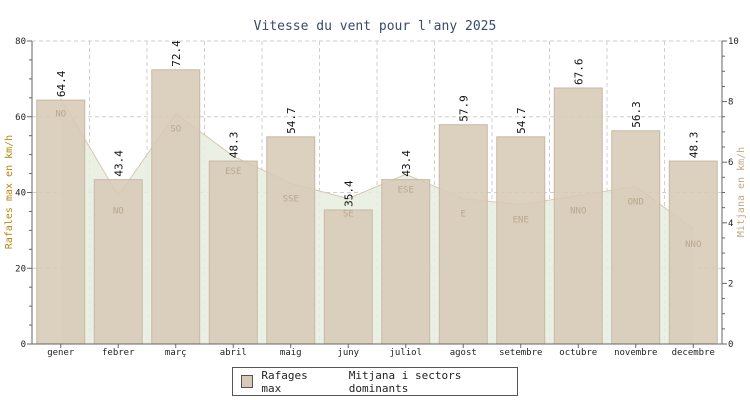 Image resolution: width=750 pixels, height=400 pixels. What do you see at coordinates (636, 114) in the screenshot?
I see `bar-value-label: 56.3` at bounding box center [636, 114].